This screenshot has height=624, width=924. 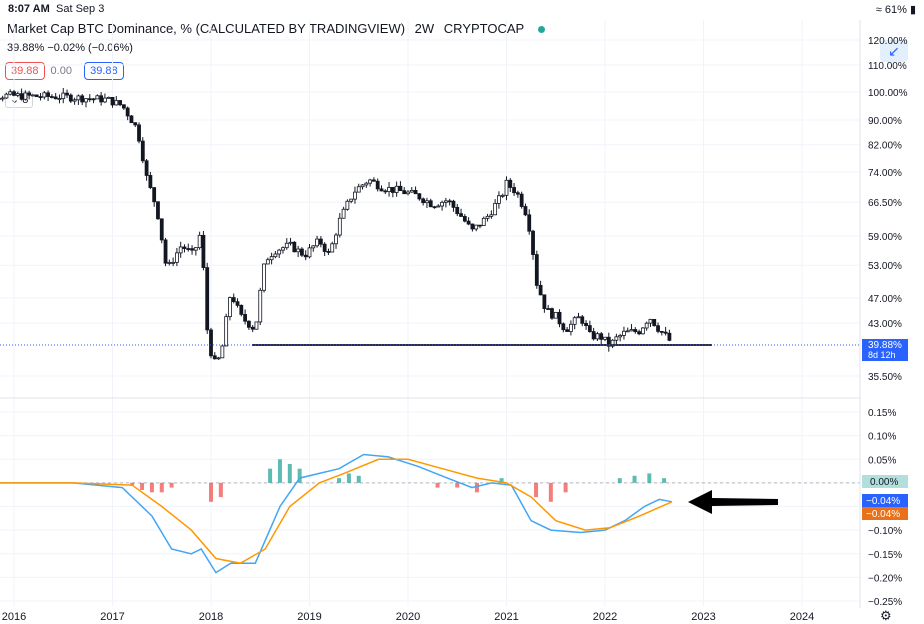 I want to click on macd-tick-label: 0.15%, so click(x=882, y=413).